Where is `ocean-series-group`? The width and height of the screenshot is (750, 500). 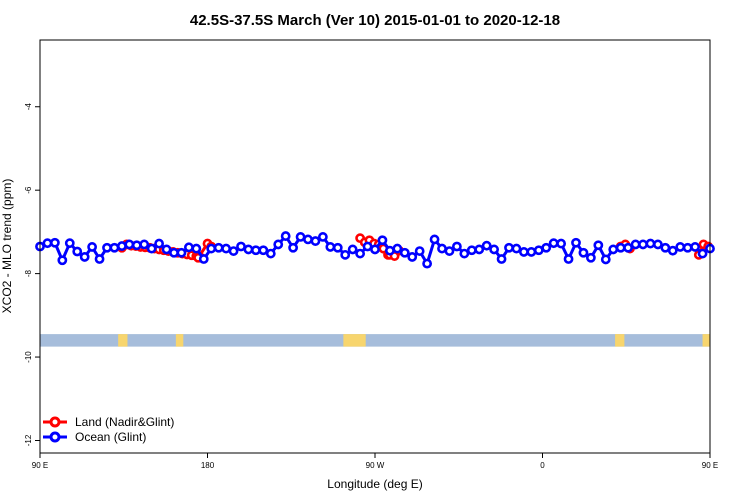 ocean-series-group is located at coordinates (375, 250).